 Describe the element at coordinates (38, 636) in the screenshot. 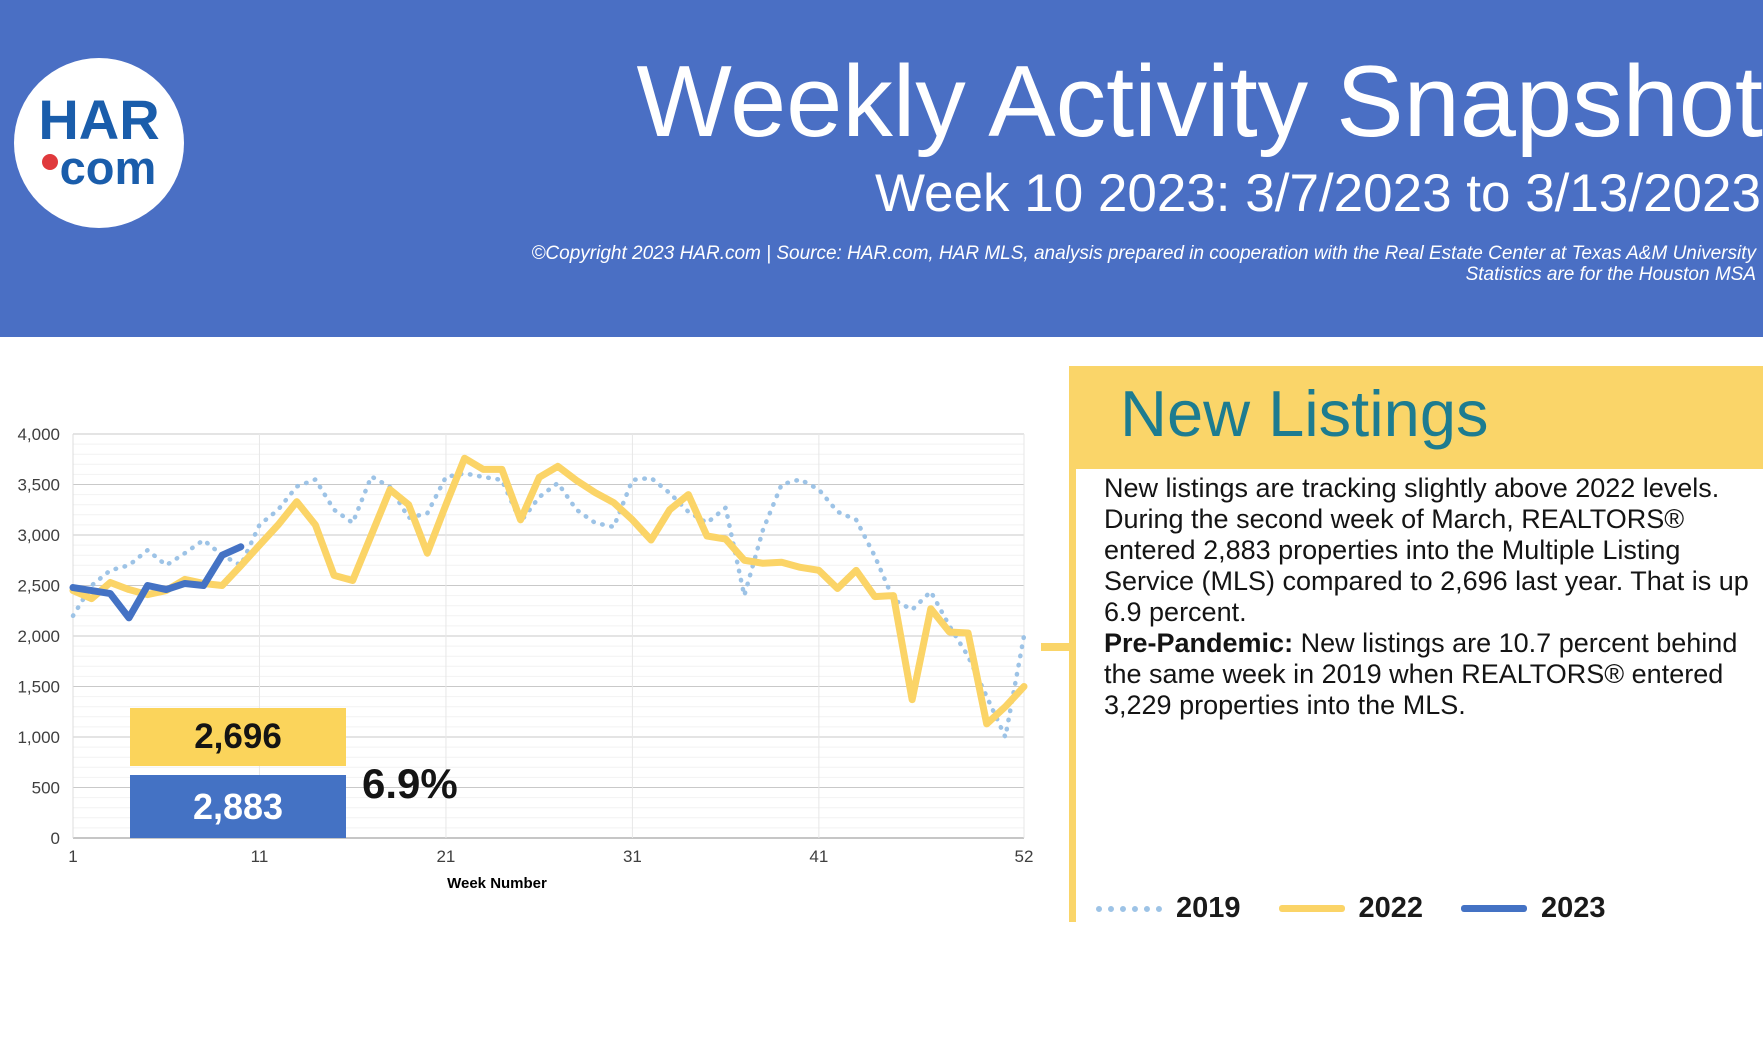

I see `svg-text: 2,000` at that location.